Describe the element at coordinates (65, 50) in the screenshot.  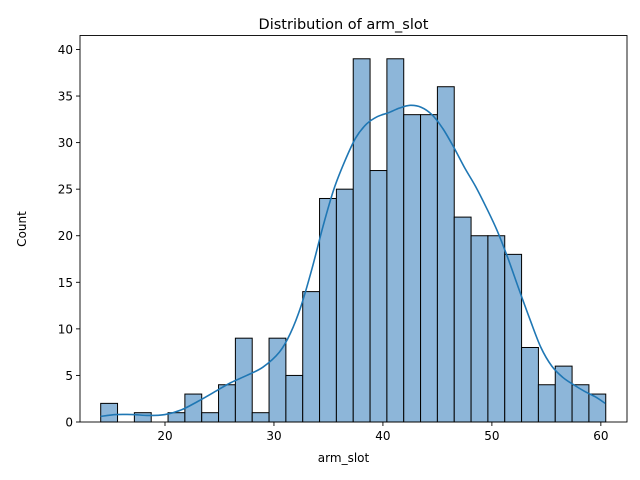
I see `y-tick-label: 40` at that location.